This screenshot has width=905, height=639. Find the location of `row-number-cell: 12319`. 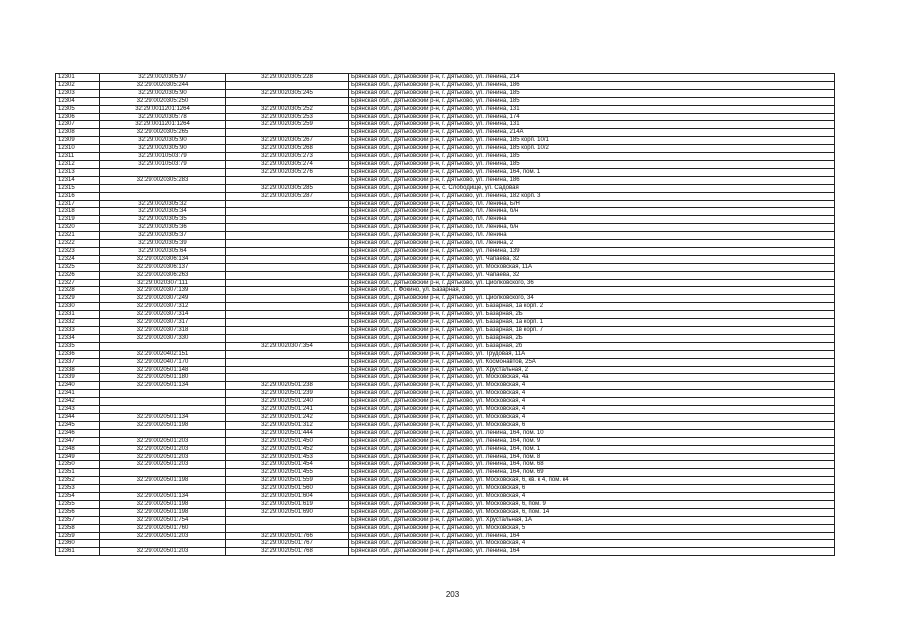

row-number-cell: 12319 is located at coordinates (77, 220).